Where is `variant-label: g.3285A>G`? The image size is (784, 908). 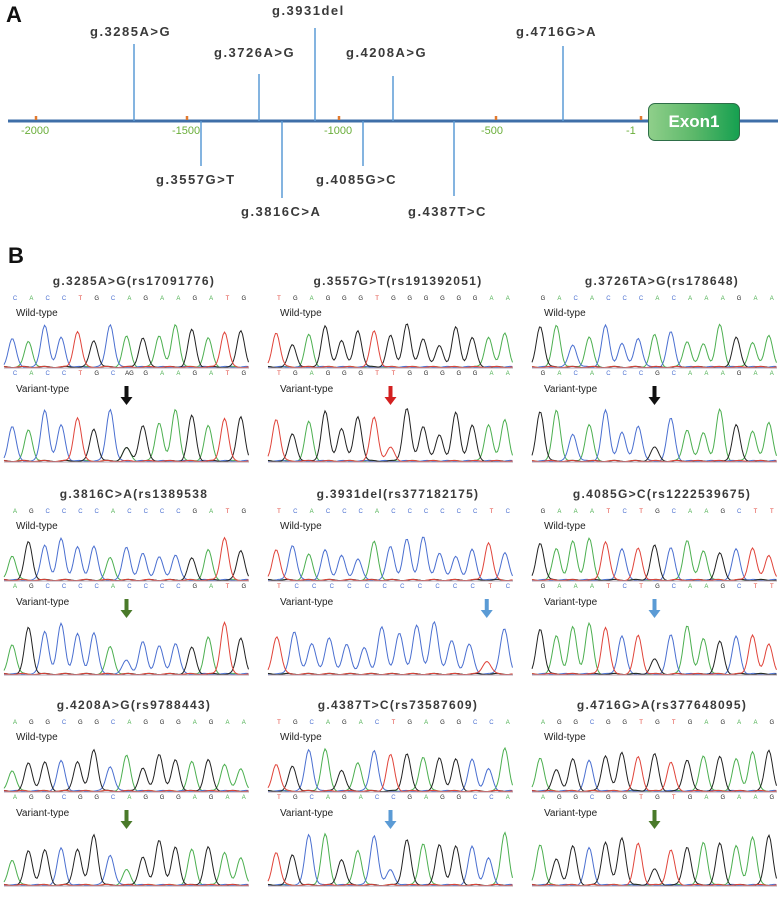
variant-label: g.3285A>G is located at coordinates (131, 31).